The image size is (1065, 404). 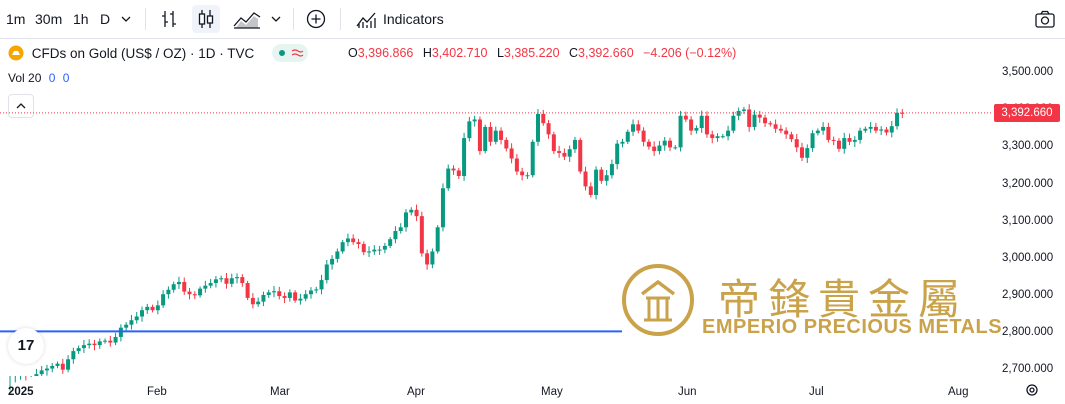 I want to click on symbol-title: CFDs on Gold (US$ / OZ) · 1D · TVC, so click(x=143, y=53).